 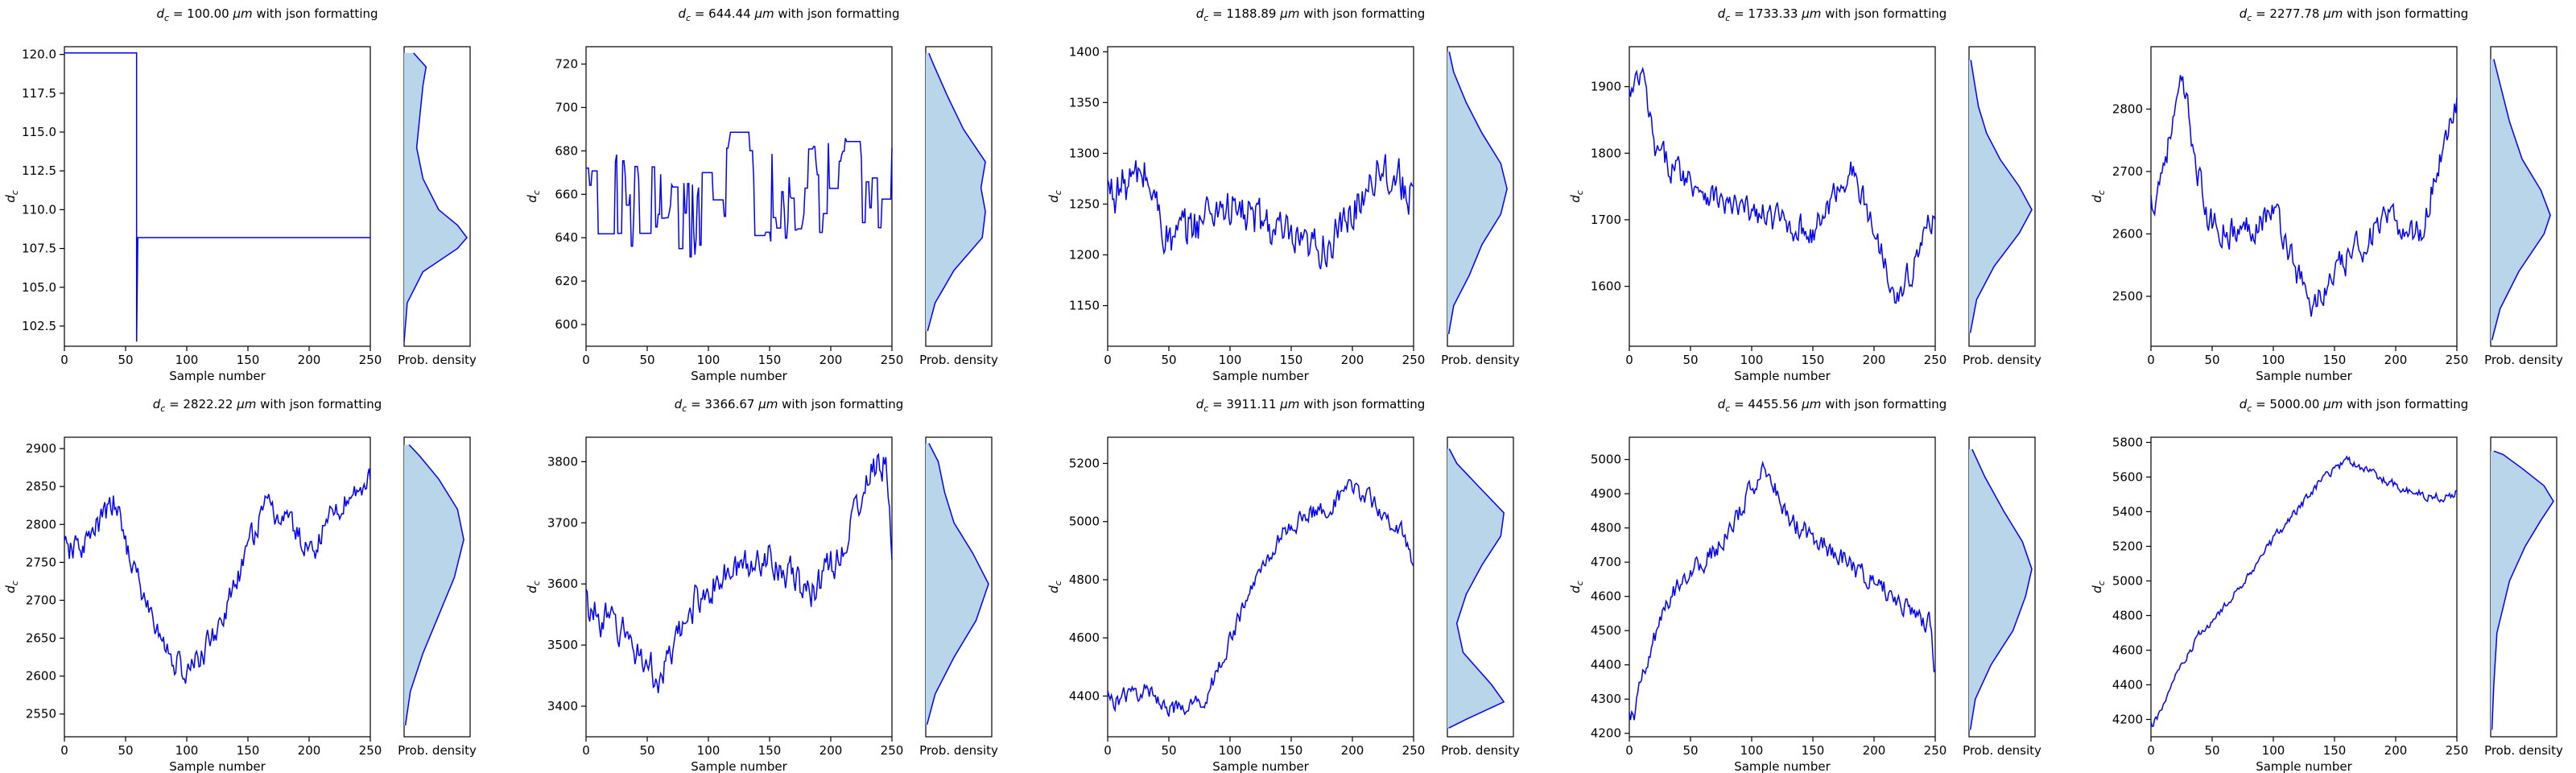 What do you see at coordinates (2127, 511) in the screenshot?
I see `y-tick-label: 5400` at bounding box center [2127, 511].